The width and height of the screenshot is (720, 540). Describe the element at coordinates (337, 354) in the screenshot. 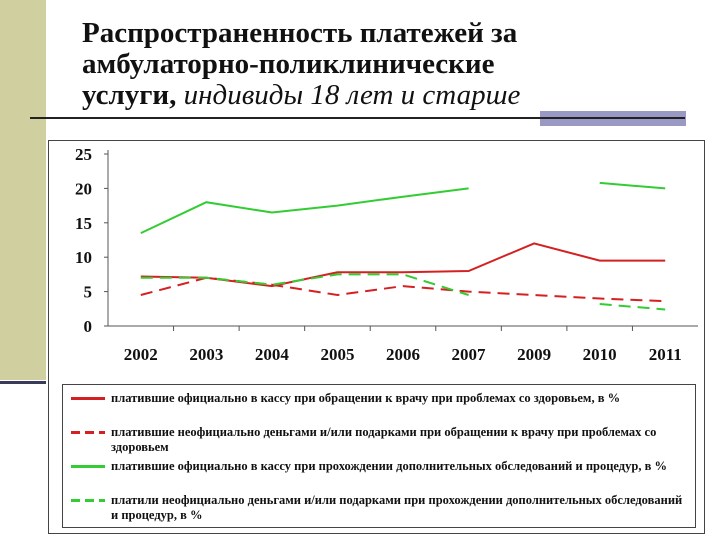

I see `x-tick-label: 2005` at that location.